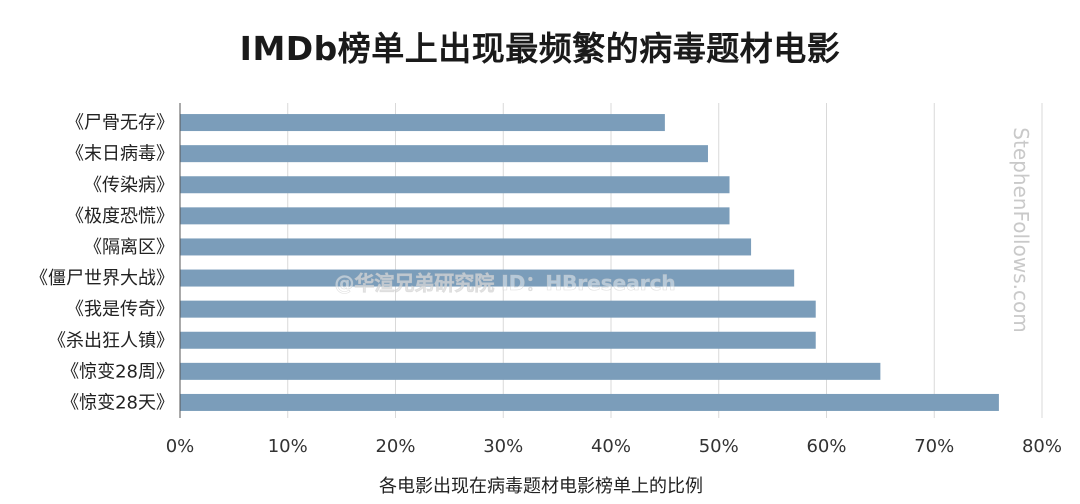 The width and height of the screenshot is (1080, 504). I want to click on x-tick-label: 60%, so click(826, 446).